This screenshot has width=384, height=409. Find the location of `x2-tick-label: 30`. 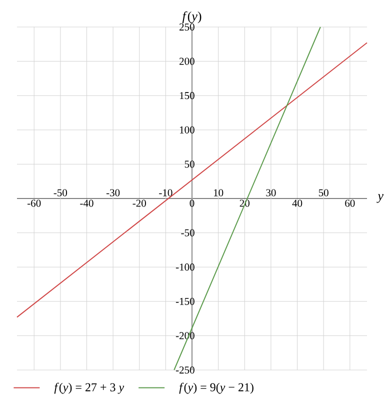

x2-tick-label: 30 is located at coordinates (271, 192).